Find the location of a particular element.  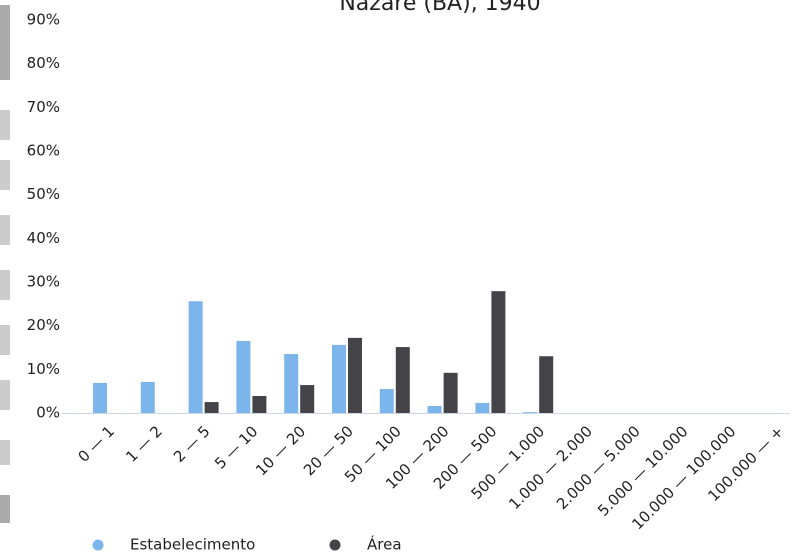

y-tick-label: 50% is located at coordinates (43, 194).